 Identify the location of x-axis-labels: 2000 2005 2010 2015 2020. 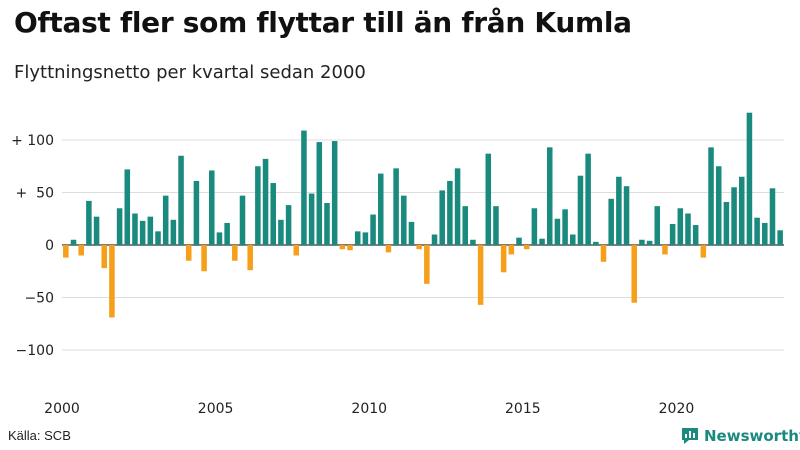
(369, 409).